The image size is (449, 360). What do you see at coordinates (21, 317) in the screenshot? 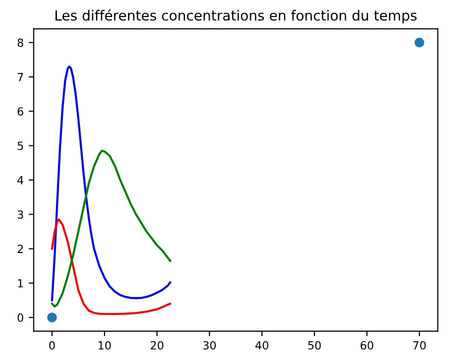
I see `y-tick-label: 0` at bounding box center [21, 317].